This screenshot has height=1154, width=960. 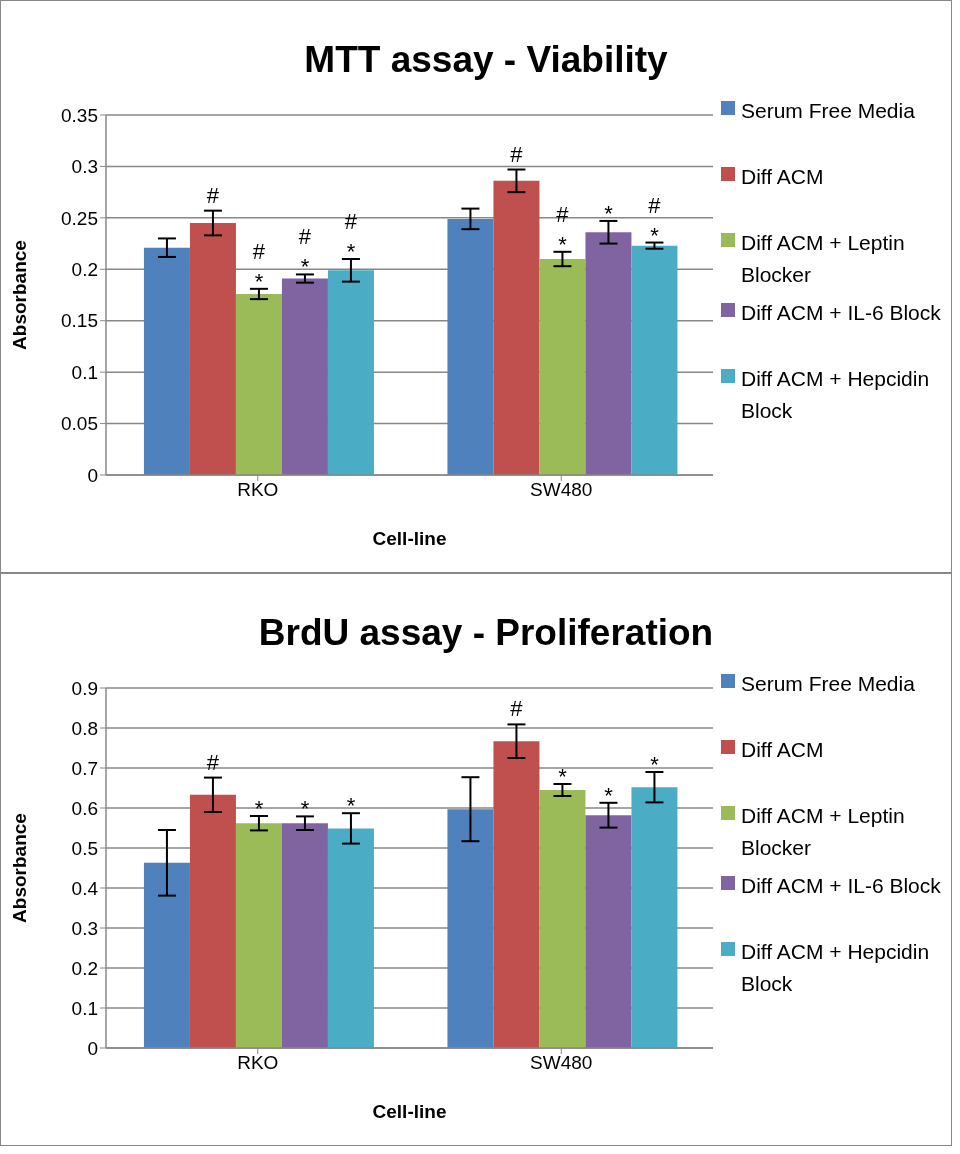 What do you see at coordinates (486, 60) in the screenshot?
I see `chart-title: MTT assay - Viability` at bounding box center [486, 60].